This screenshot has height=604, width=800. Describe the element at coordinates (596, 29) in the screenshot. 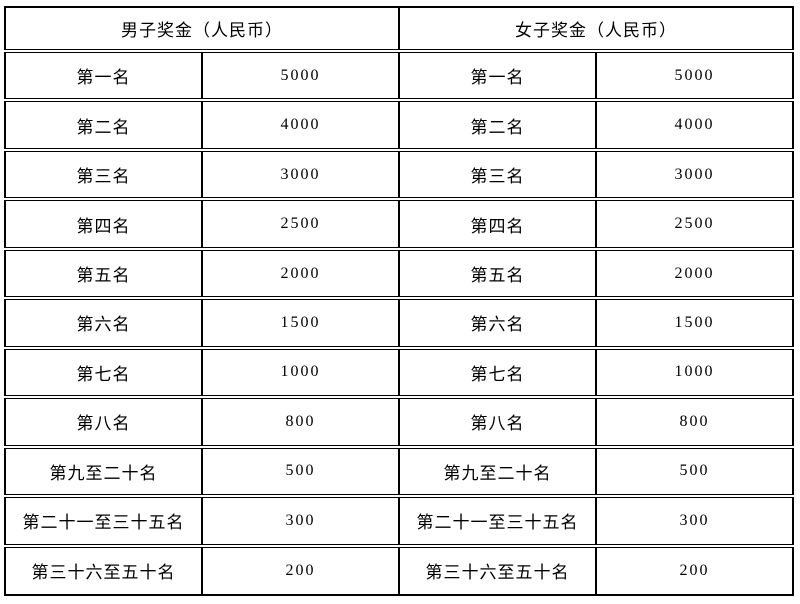

I see `women-prize-header: 女子奖金（人民币）` at that location.